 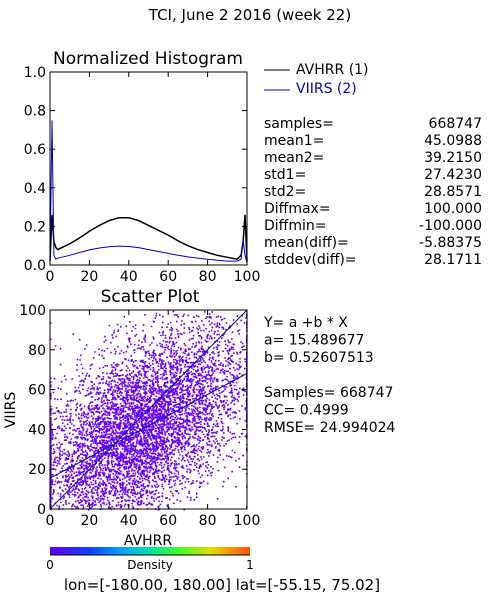 I want to click on stat-label: mean2=, so click(x=294, y=158).